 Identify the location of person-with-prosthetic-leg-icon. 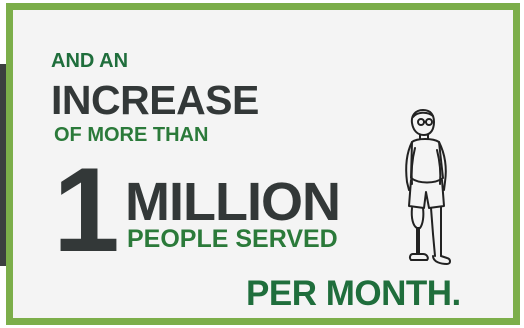
(428, 187).